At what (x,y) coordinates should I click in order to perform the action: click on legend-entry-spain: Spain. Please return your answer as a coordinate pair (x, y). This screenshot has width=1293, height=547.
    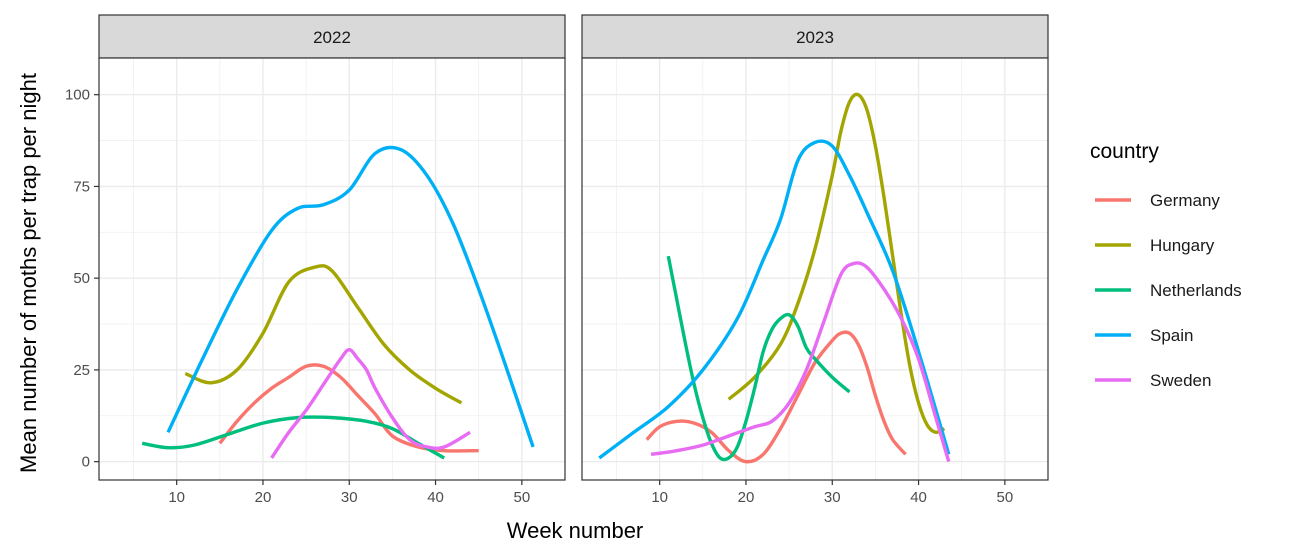
    Looking at the image, I should click on (1144, 335).